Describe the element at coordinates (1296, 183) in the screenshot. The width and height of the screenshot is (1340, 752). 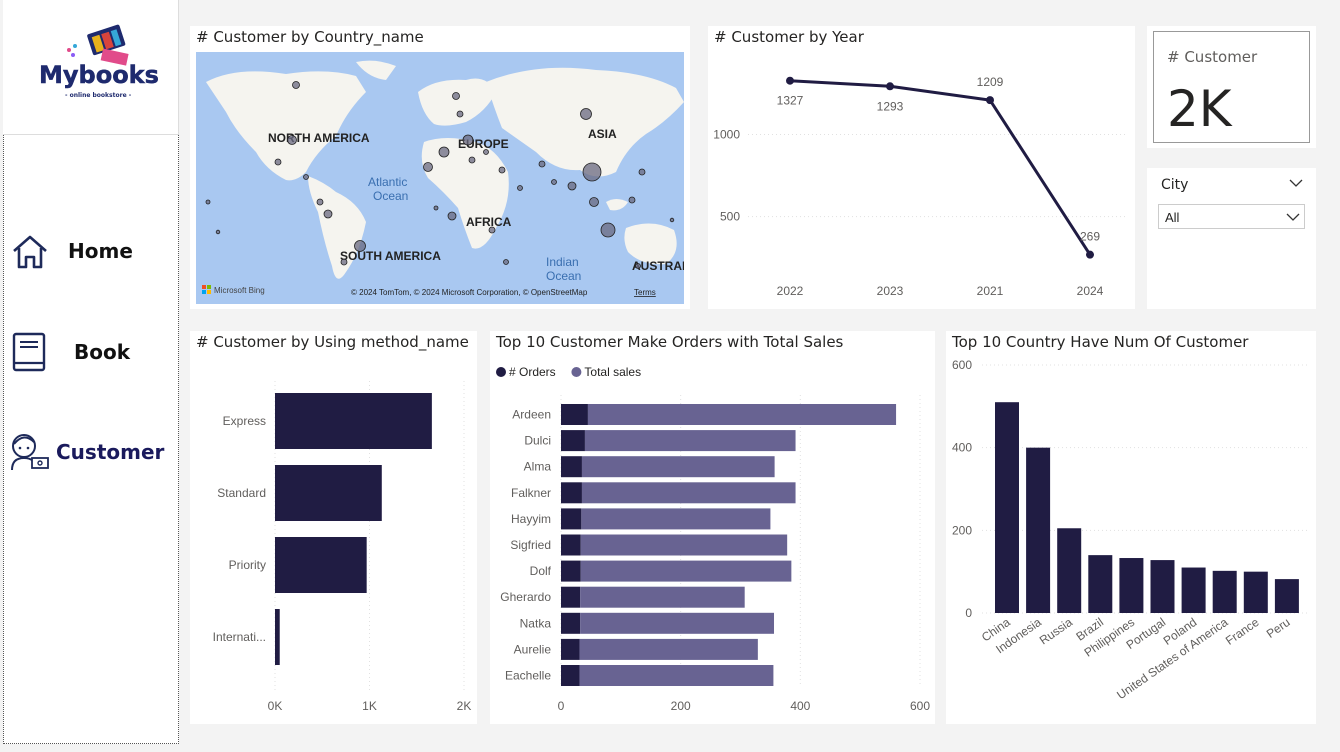
I see `chevron-down-icon` at that location.